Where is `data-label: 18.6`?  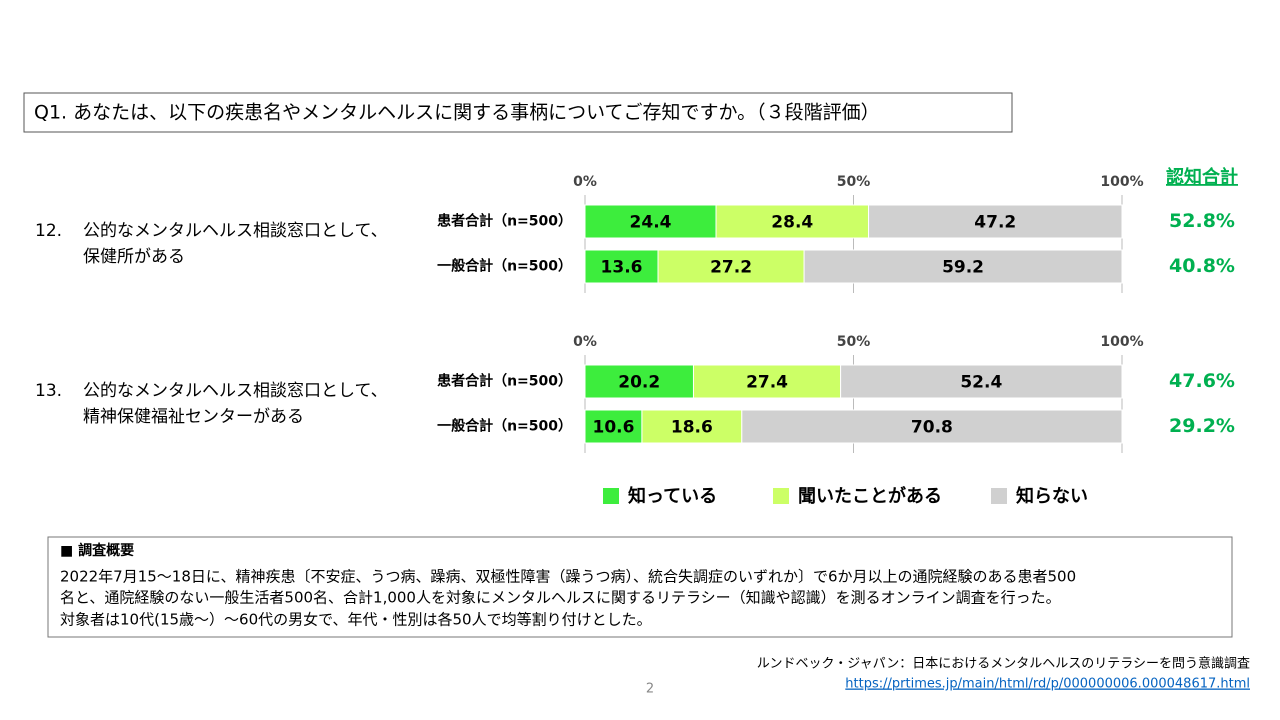
data-label: 18.6 is located at coordinates (692, 428).